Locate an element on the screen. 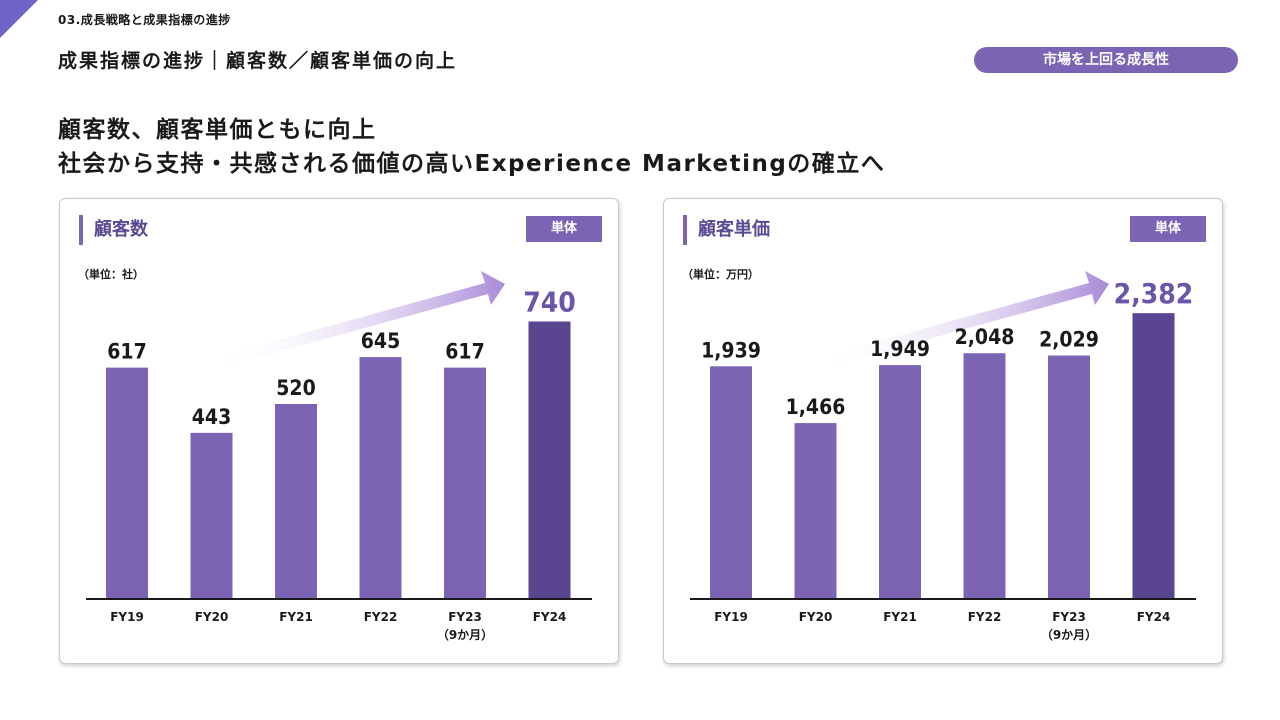  corner-accent is located at coordinates (19, 19).